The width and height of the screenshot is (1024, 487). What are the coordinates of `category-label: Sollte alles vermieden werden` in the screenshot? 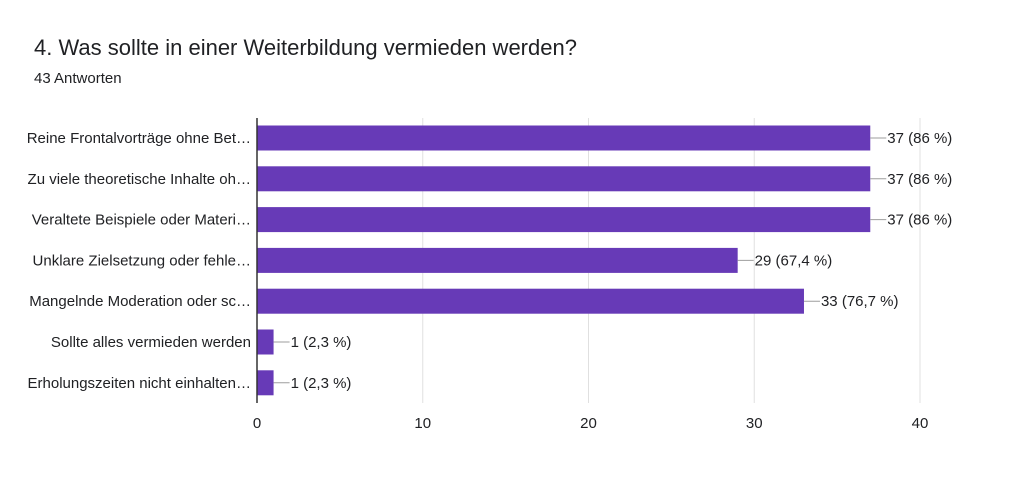 It's located at (151, 342).